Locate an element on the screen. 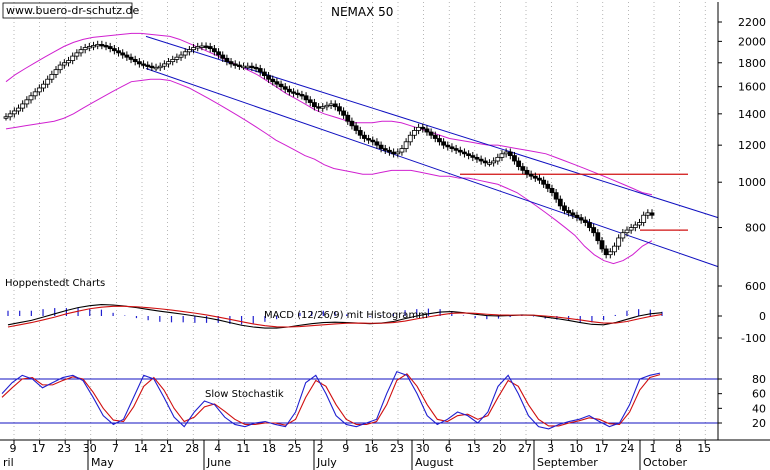 This screenshot has height=470, width=770. price-tick-label: 2000 is located at coordinates (752, 41).